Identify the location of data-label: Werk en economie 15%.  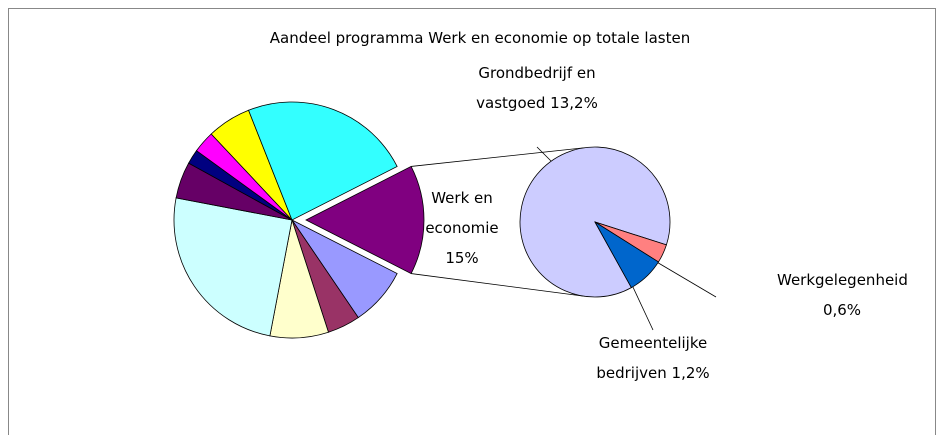
(462, 228).